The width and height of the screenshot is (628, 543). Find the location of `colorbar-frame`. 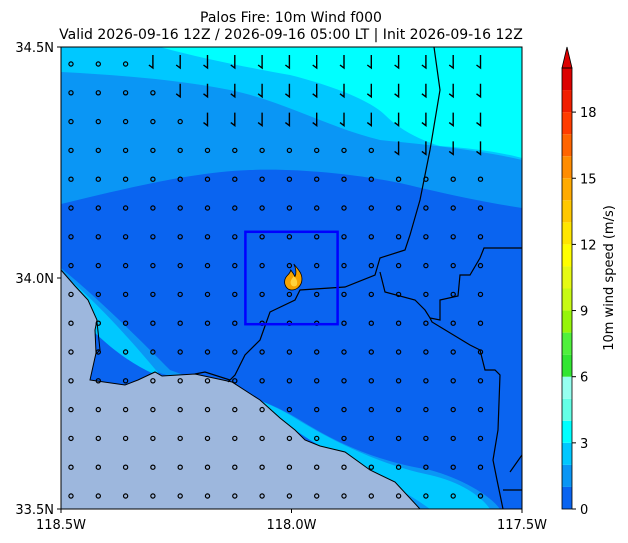

colorbar-frame is located at coordinates (567, 288).